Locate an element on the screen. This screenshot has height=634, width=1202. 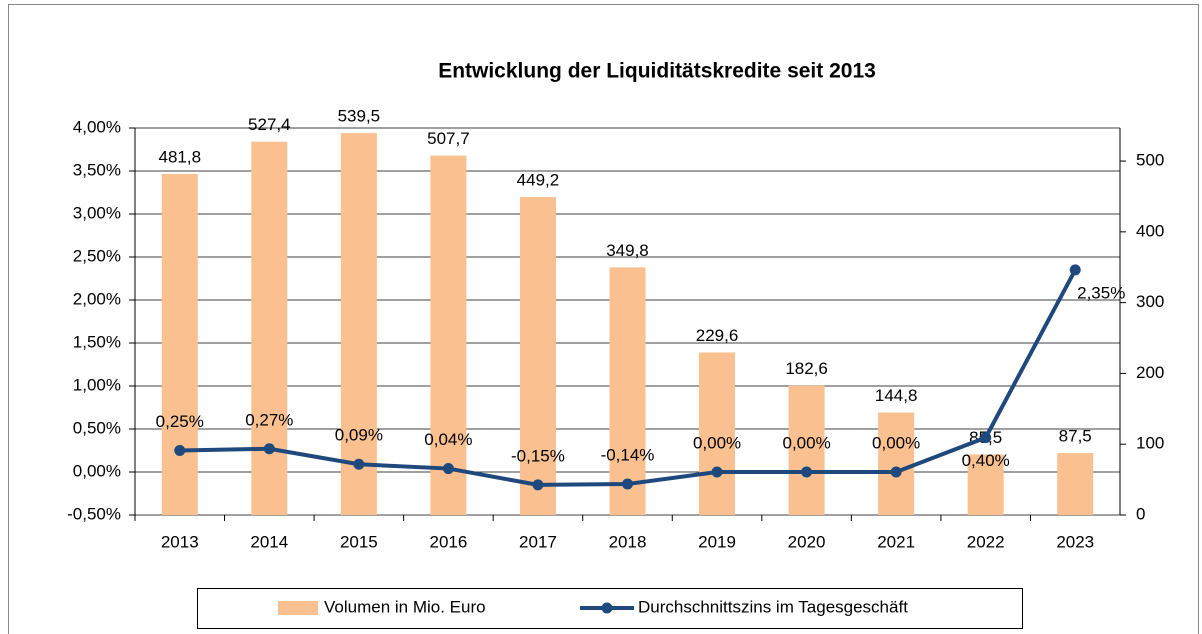
bar-value-label: 449,2 is located at coordinates (538, 180).